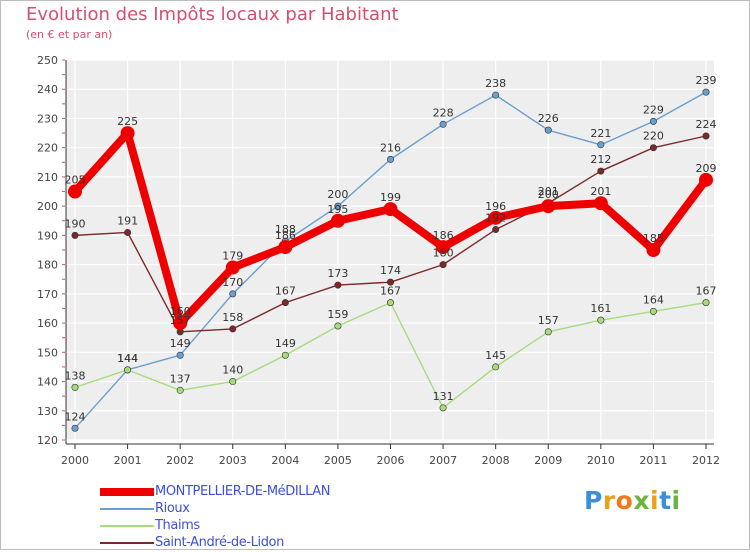 Image resolution: width=750 pixels, height=552 pixels. I want to click on y-tick-label: 200, so click(47, 206).